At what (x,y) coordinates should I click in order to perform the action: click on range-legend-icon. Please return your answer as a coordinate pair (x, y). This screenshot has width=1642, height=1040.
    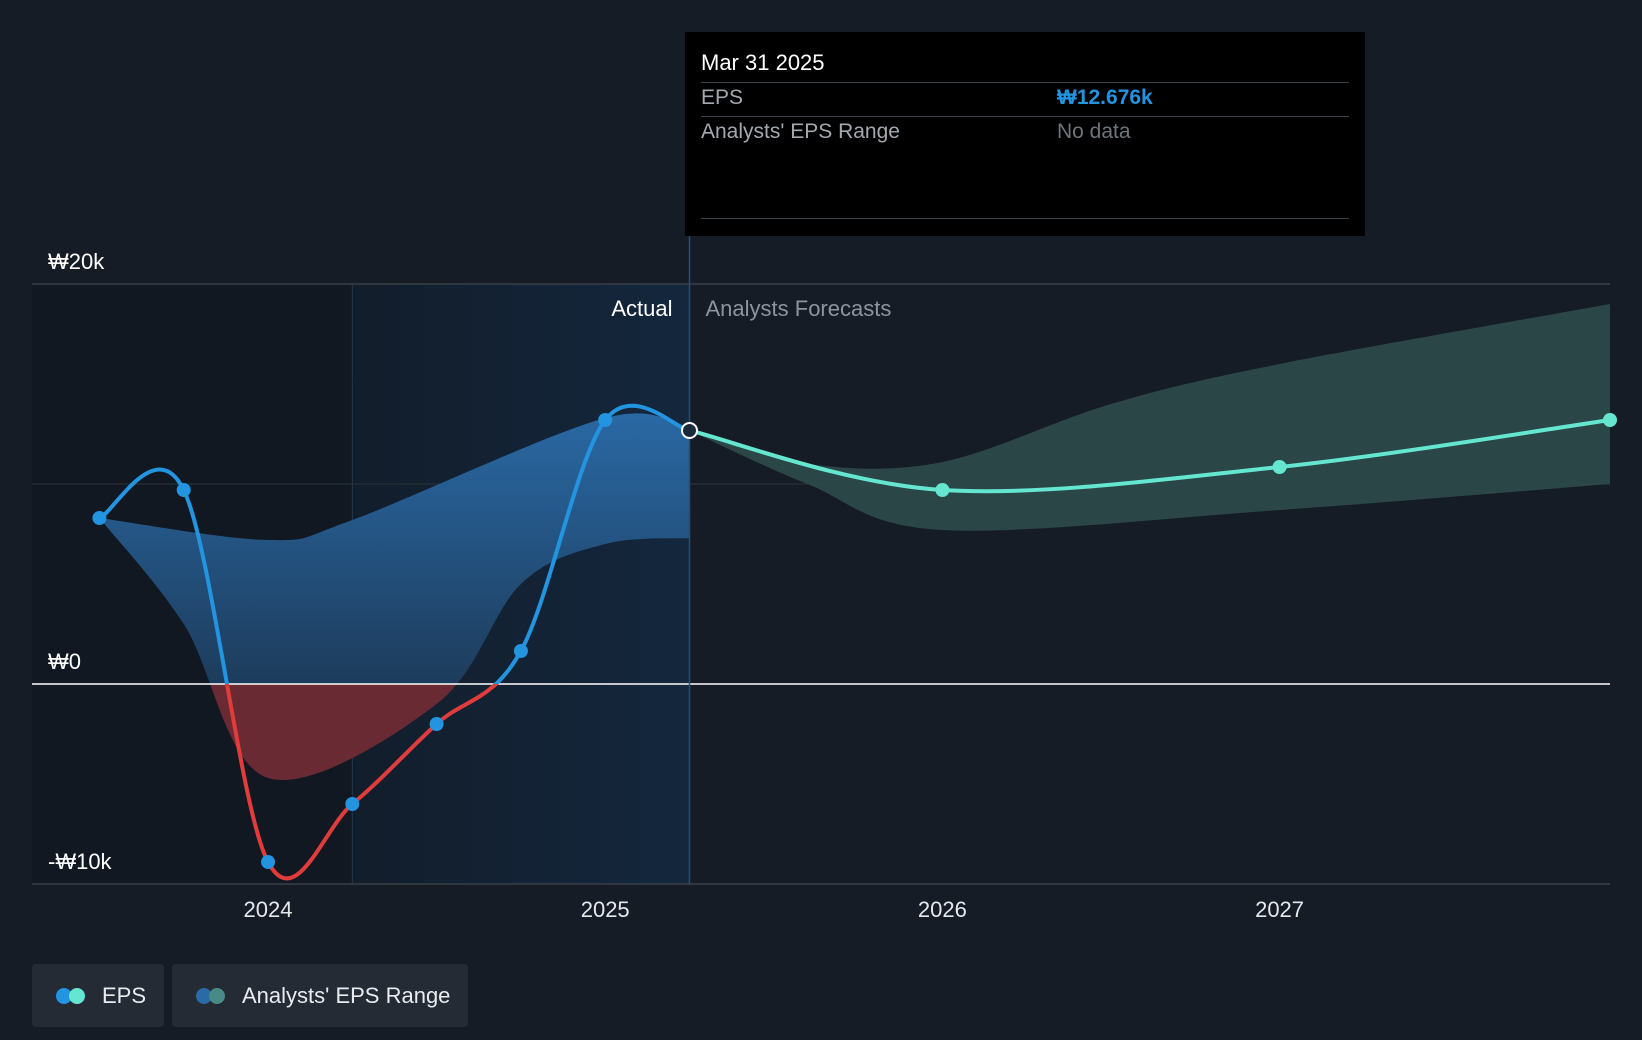
    Looking at the image, I should click on (212, 995).